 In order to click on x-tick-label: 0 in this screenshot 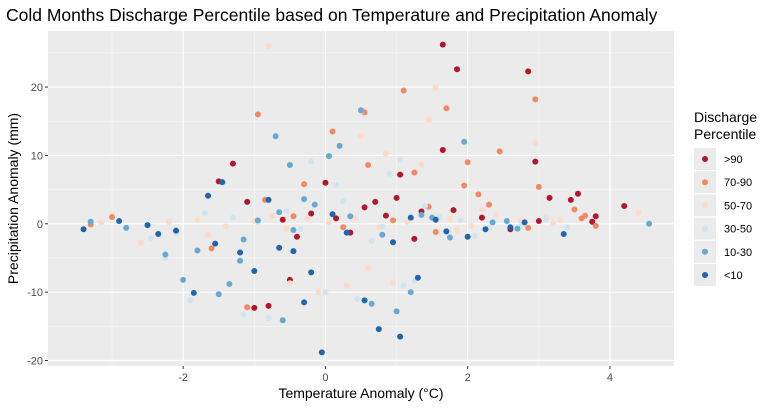, I will do `click(325, 378)`.